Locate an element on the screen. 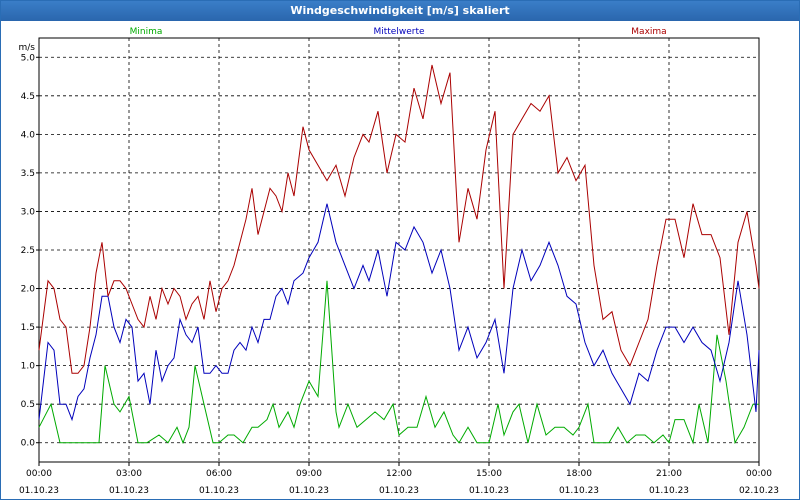 Image resolution: width=800 pixels, height=500 pixels. y-tick-label: 0.5 is located at coordinates (28, 405).